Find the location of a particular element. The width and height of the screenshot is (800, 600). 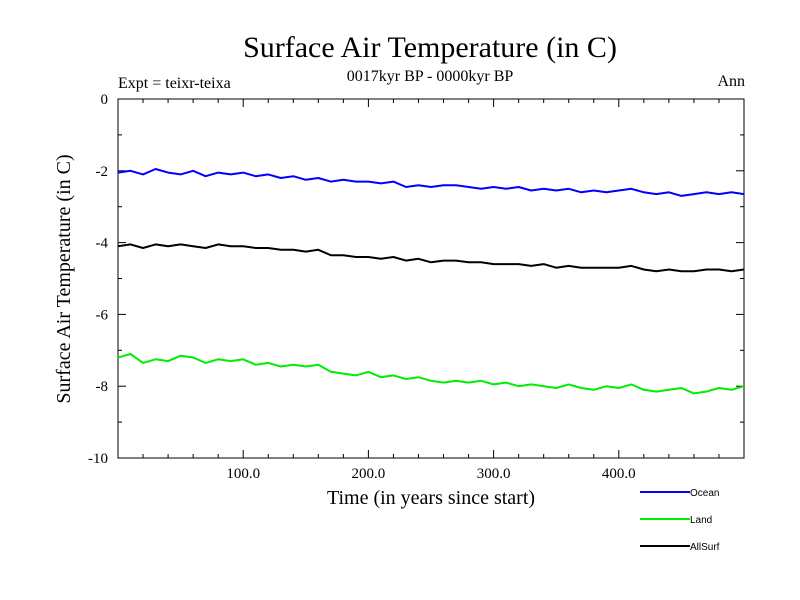

x-tick-label: 200.0 is located at coordinates (369, 474).